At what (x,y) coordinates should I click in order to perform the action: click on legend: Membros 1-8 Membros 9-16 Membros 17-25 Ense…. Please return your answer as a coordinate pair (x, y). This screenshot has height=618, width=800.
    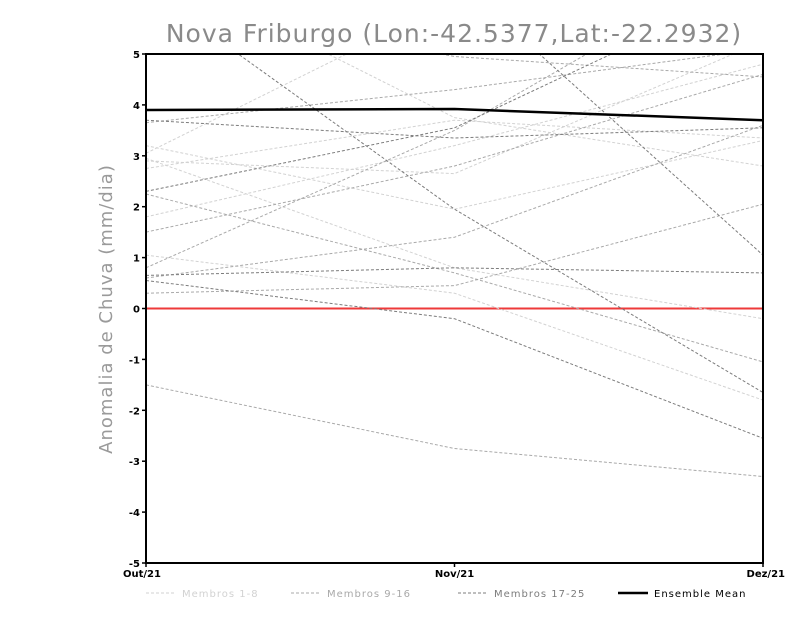
    Looking at the image, I should click on (446, 594).